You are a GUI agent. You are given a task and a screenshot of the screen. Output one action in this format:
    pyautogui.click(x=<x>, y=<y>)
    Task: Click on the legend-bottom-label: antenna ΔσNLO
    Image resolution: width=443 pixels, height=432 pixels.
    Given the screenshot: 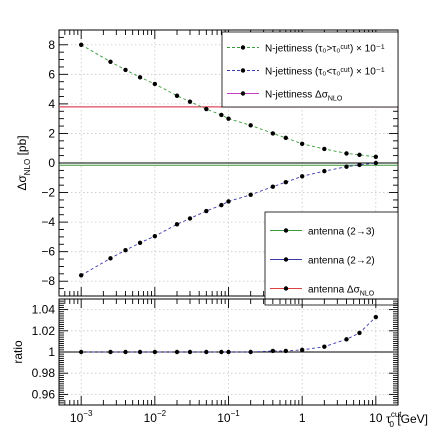 What is the action you would take?
    pyautogui.click(x=341, y=291)
    